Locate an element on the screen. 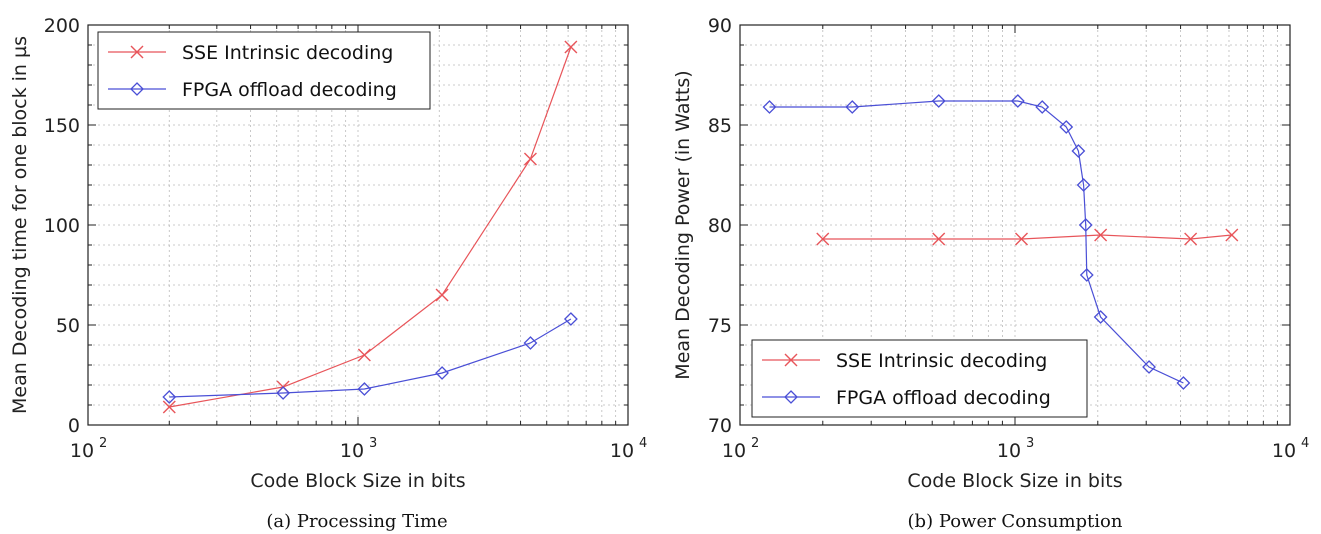  y-tick-label: 90 is located at coordinates (720, 26).